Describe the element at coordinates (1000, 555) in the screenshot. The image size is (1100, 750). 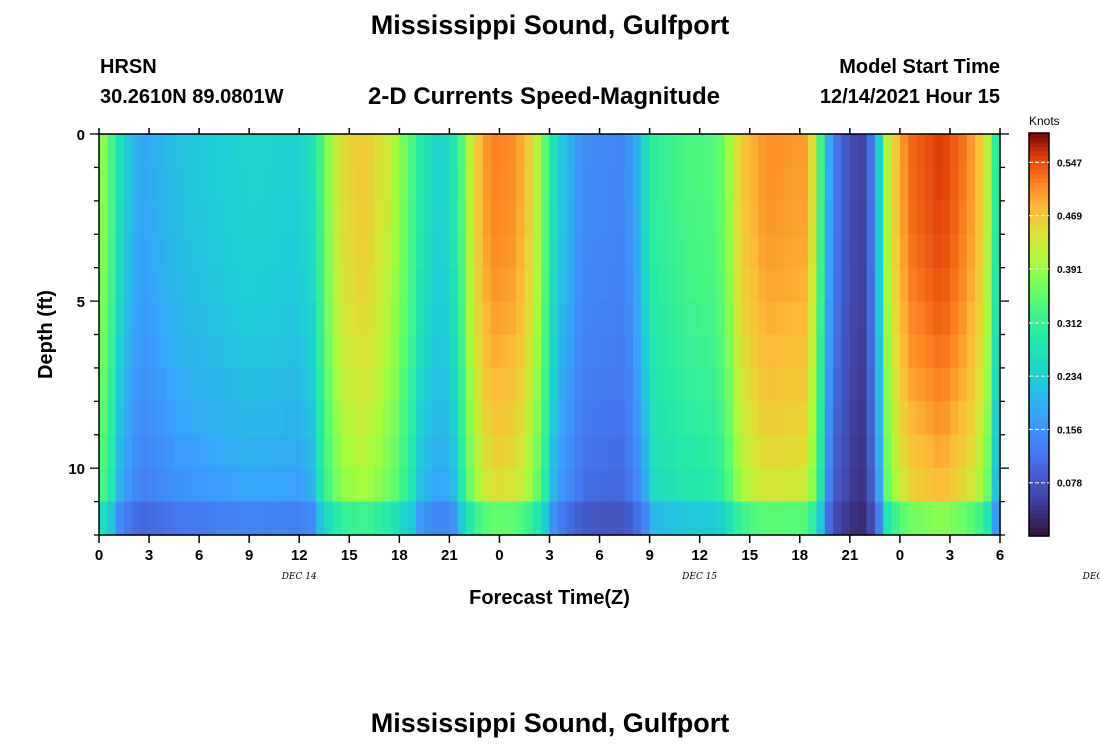
I see `x-tick-label: 6` at that location.